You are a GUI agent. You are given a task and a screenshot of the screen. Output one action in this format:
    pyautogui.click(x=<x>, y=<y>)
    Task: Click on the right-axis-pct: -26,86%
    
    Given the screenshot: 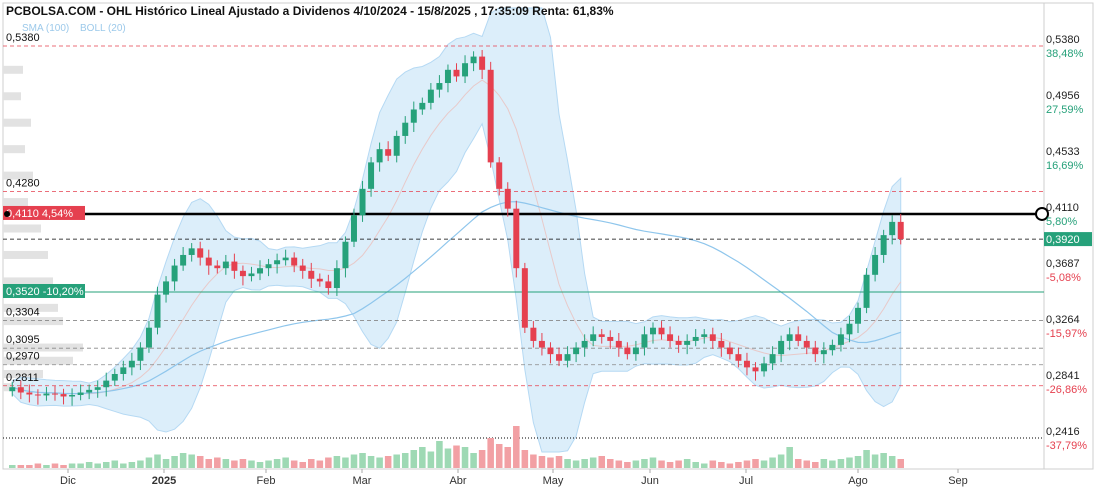 What is the action you would take?
    pyautogui.click(x=1066, y=390)
    